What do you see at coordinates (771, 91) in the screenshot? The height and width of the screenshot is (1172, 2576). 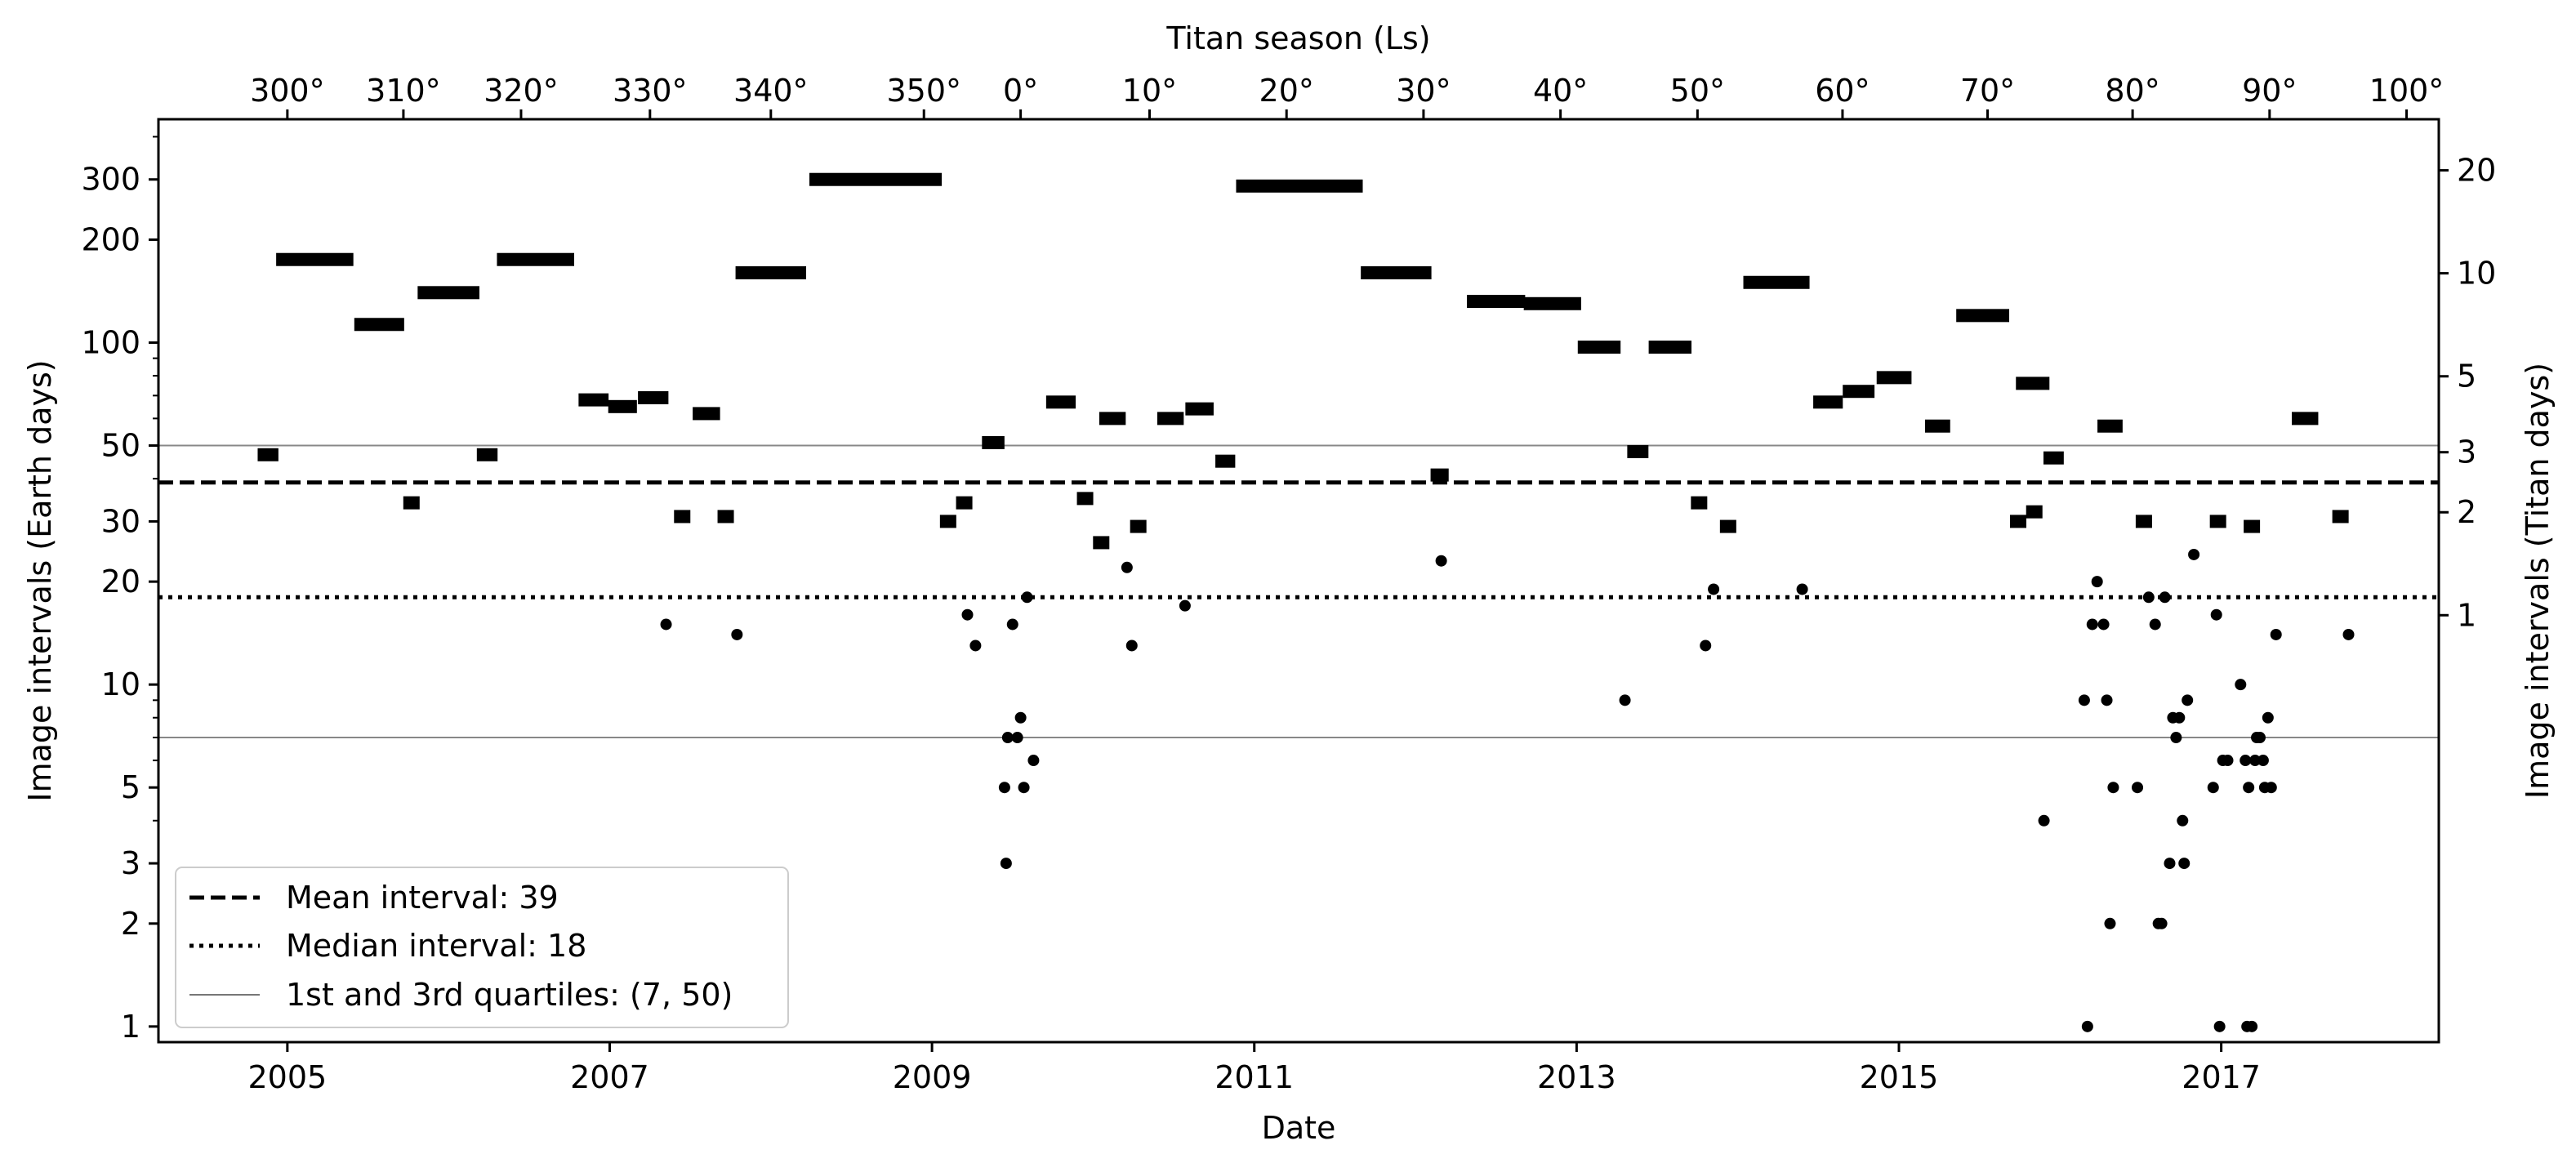 I see `top-tick-label: 340°` at bounding box center [771, 91].